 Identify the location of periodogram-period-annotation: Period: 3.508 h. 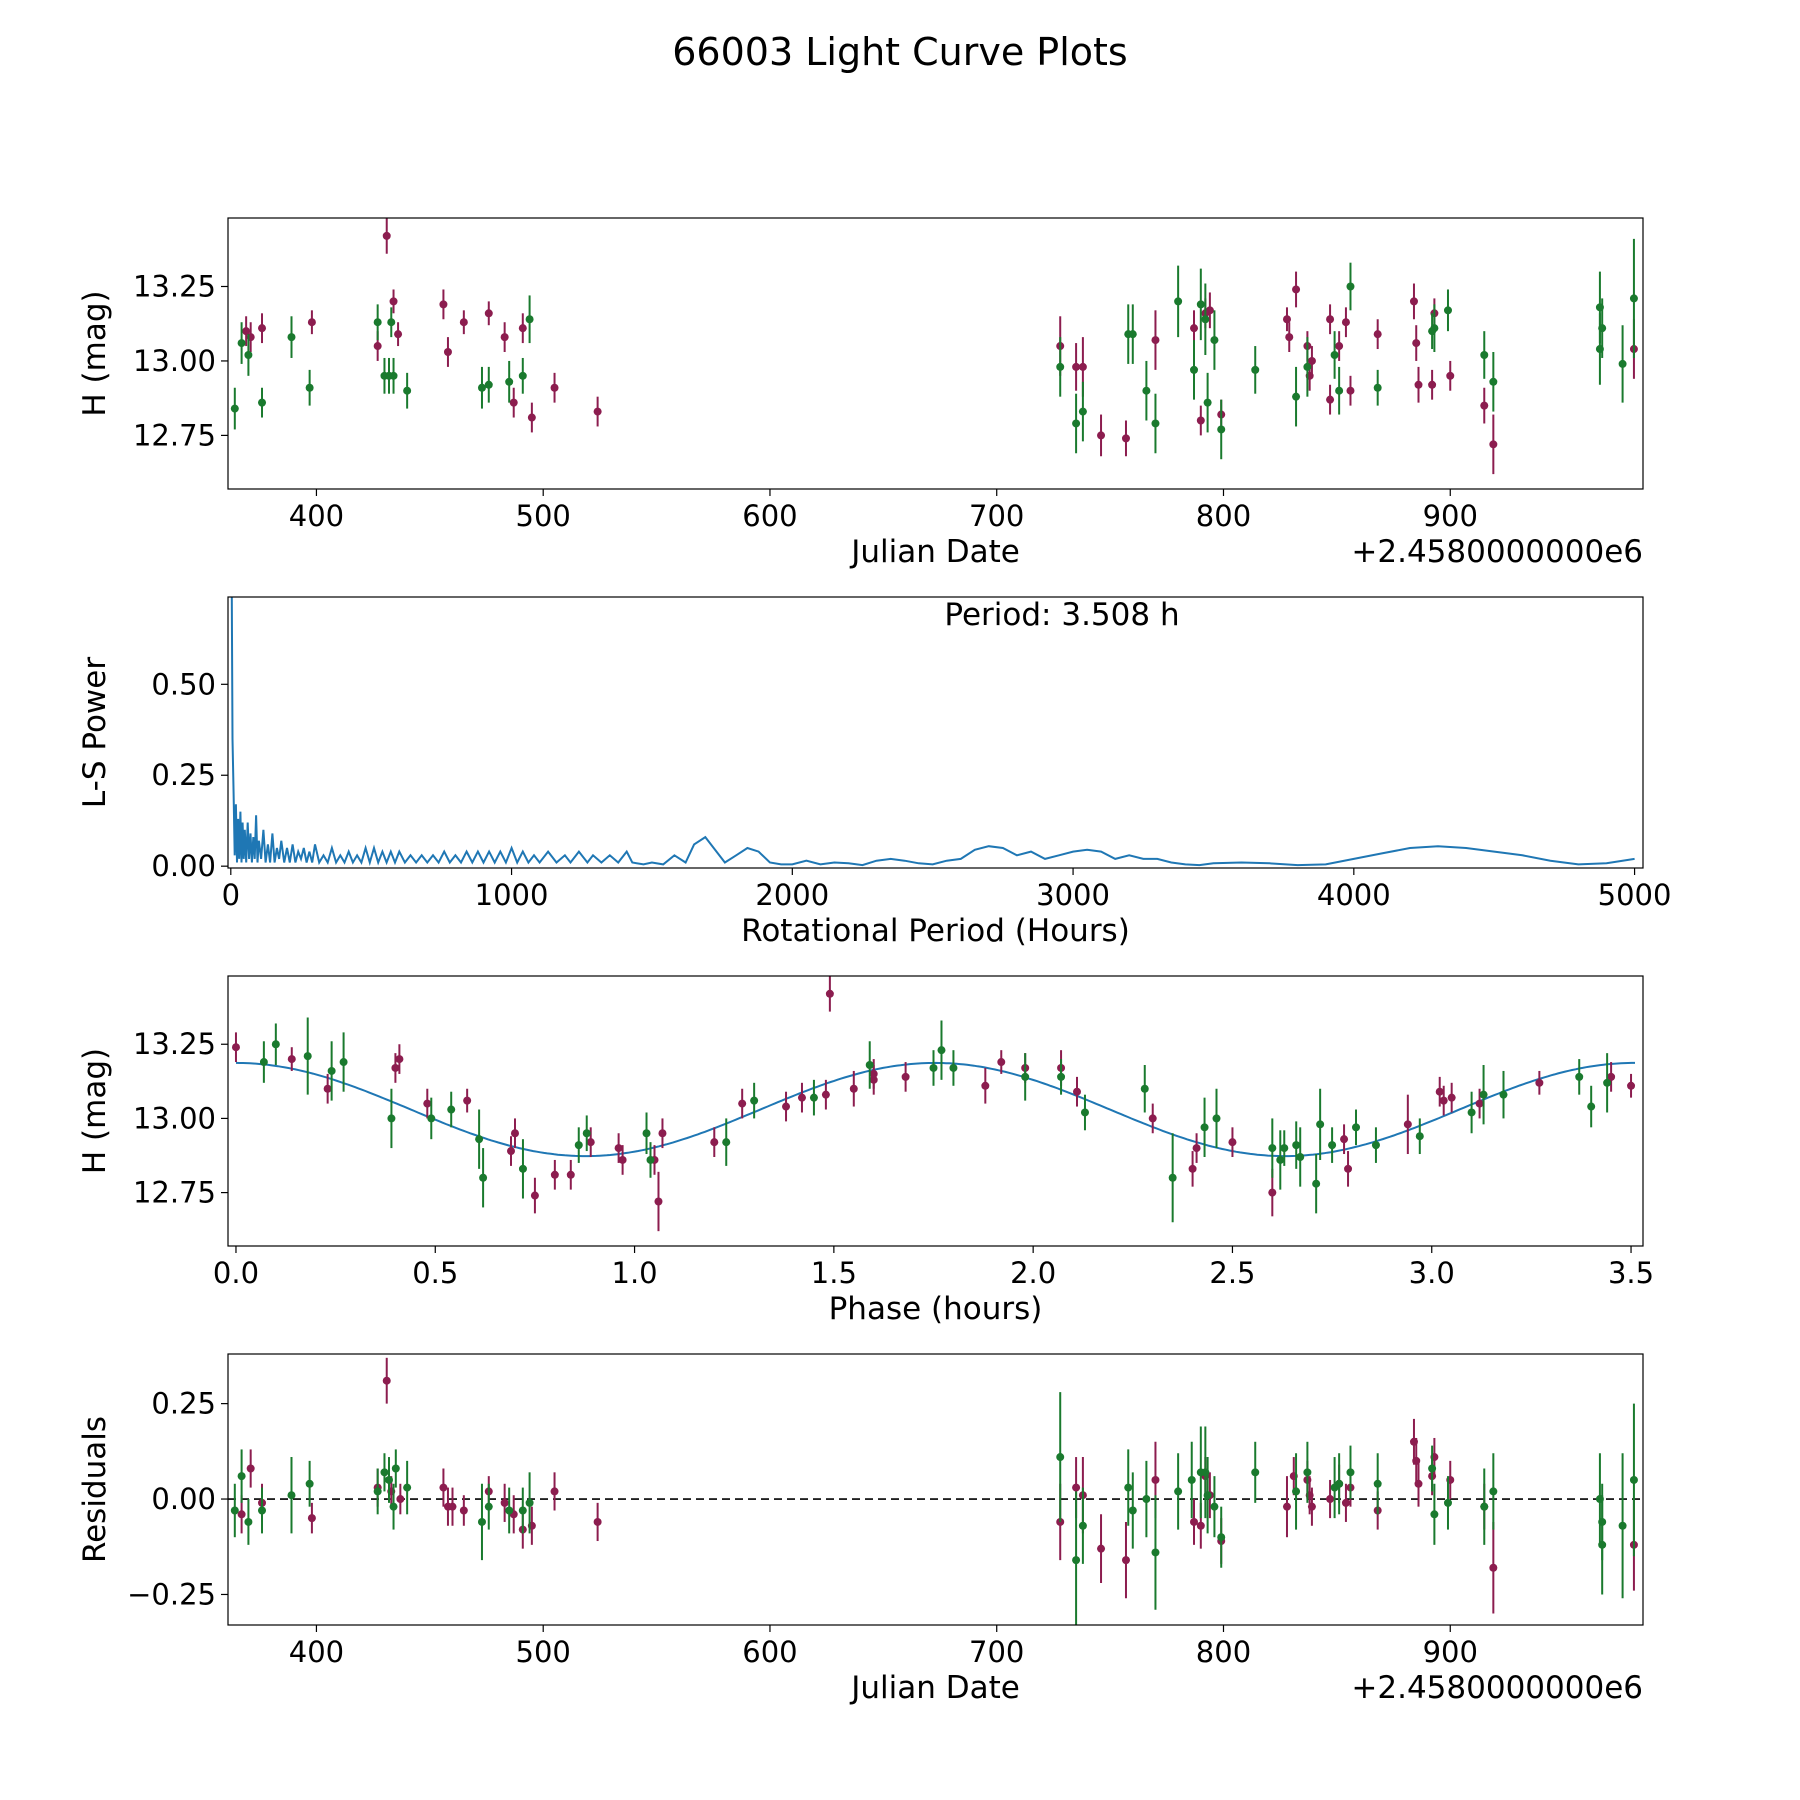
(1061, 615).